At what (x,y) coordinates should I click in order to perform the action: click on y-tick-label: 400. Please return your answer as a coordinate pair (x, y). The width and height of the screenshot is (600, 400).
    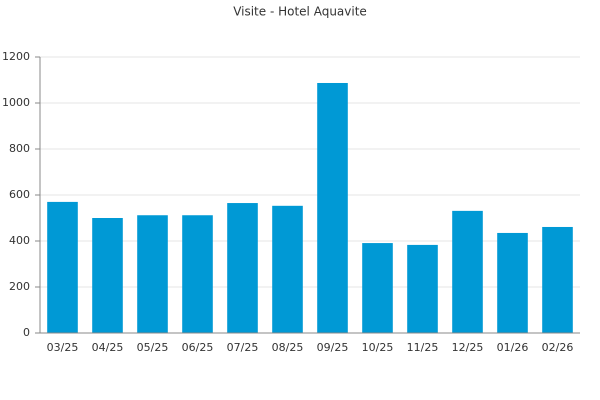
    Looking at the image, I should click on (19, 240).